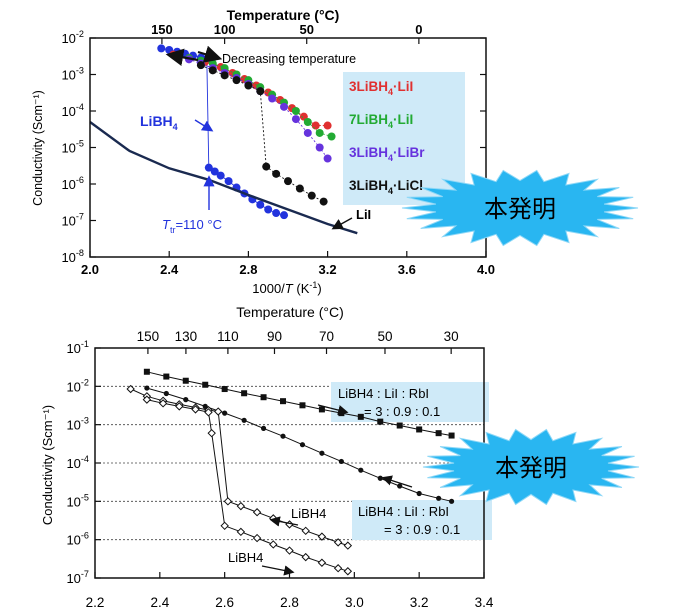 This screenshot has width=677, height=612. I want to click on chart2-y-tick-label: 10⁻², so click(77, 385).